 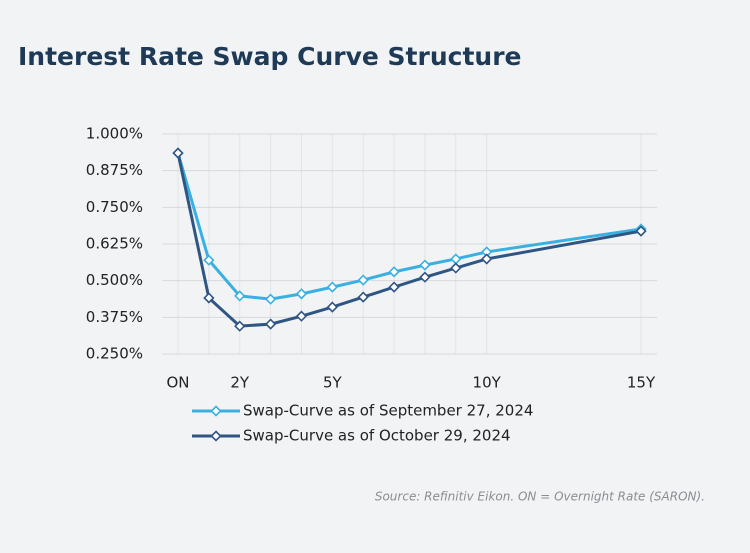 I want to click on legend-label: Swap-Curve as of October 29, 2024, so click(x=377, y=436).